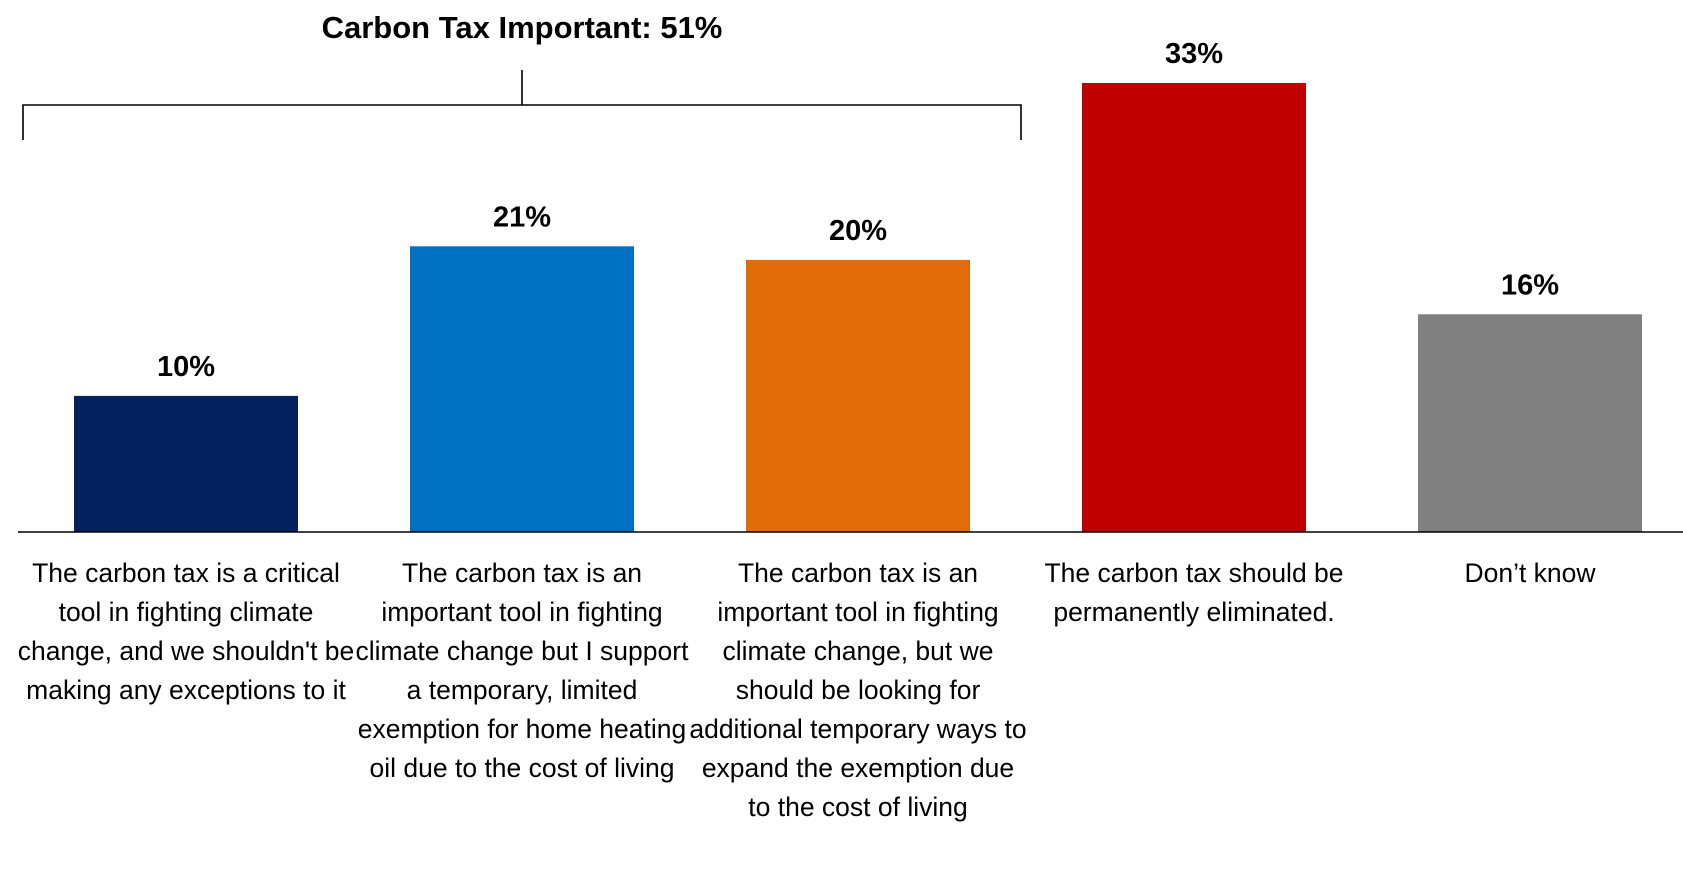  What do you see at coordinates (858, 231) in the screenshot?
I see `data-label-3: 20%` at bounding box center [858, 231].